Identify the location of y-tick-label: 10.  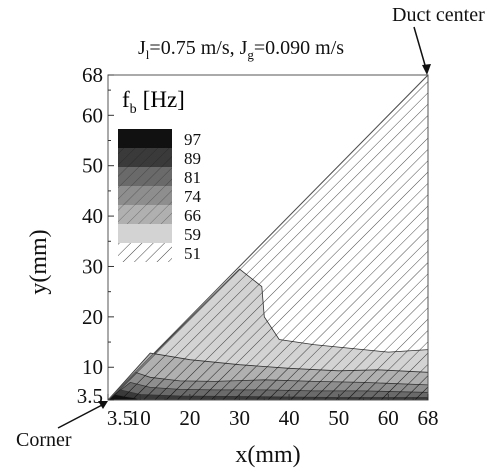
(92, 367).